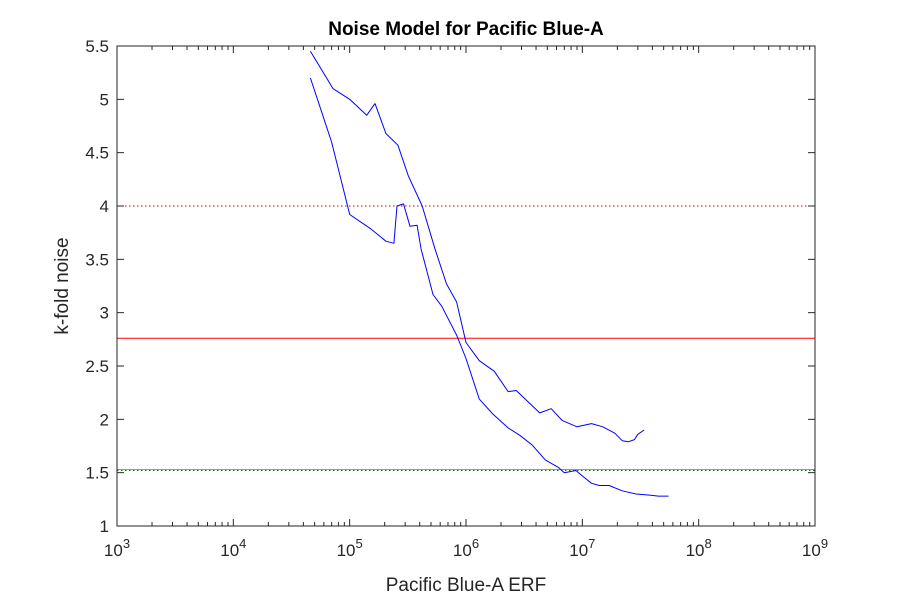 Image resolution: width=900 pixels, height=600 pixels. I want to click on x-tick-label: 10⁶, so click(466, 548).